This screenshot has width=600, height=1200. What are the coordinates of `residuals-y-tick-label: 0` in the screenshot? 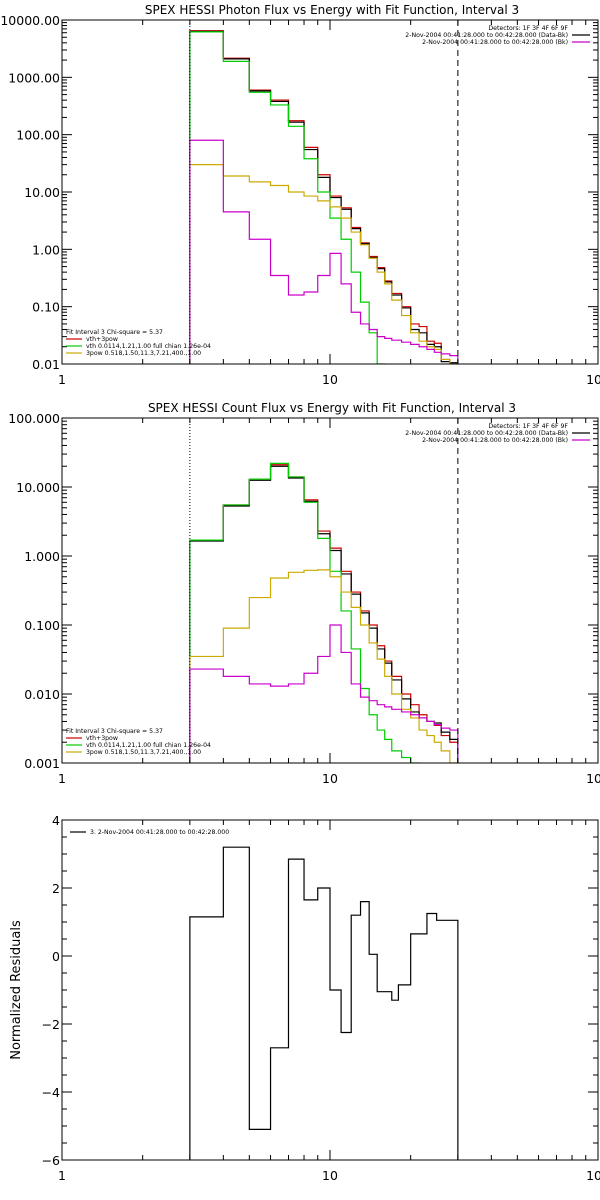 It's located at (56, 956).